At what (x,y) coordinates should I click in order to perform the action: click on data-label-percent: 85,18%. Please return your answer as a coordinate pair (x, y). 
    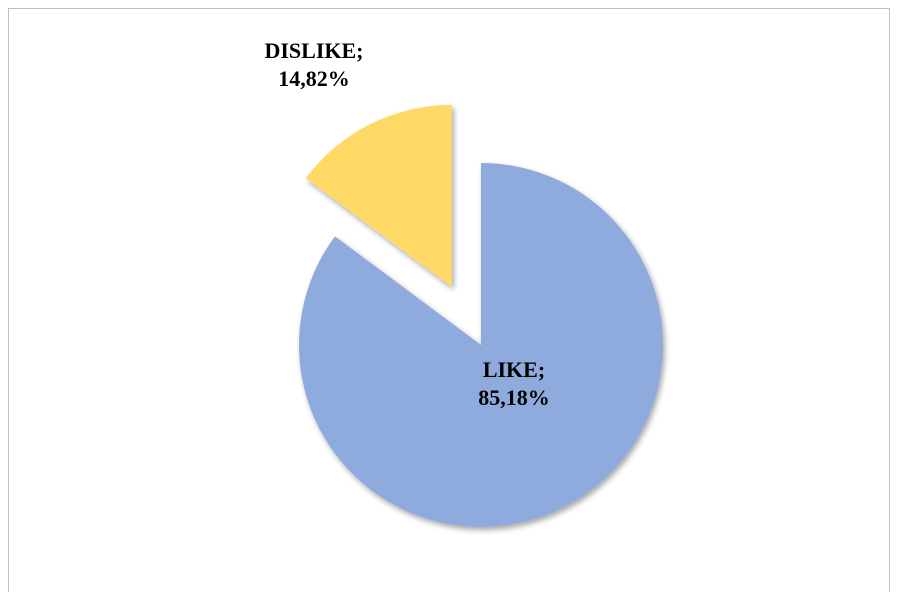
    Looking at the image, I should click on (514, 397).